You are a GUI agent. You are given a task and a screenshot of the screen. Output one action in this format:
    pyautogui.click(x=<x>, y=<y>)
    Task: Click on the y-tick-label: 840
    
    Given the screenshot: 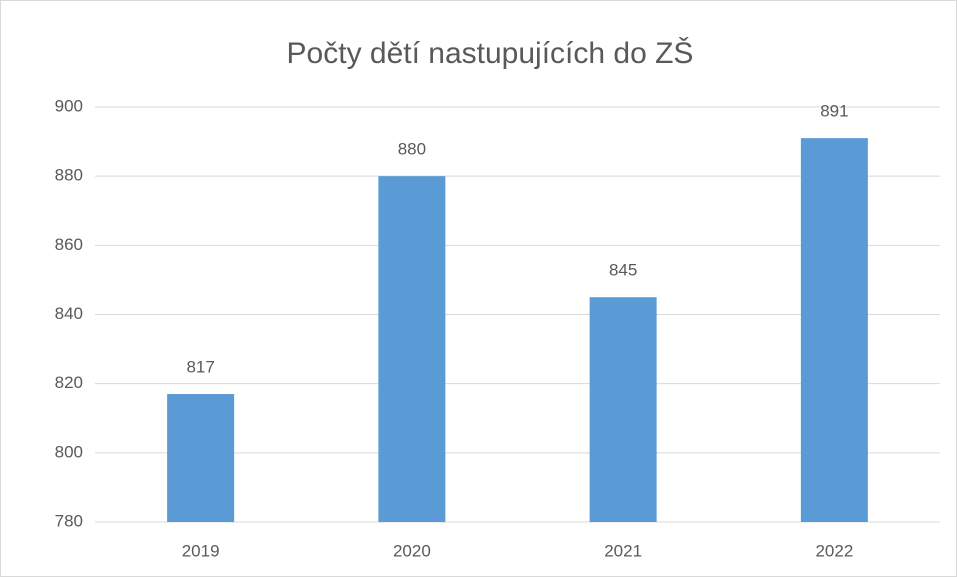 What is the action you would take?
    pyautogui.click(x=69, y=313)
    